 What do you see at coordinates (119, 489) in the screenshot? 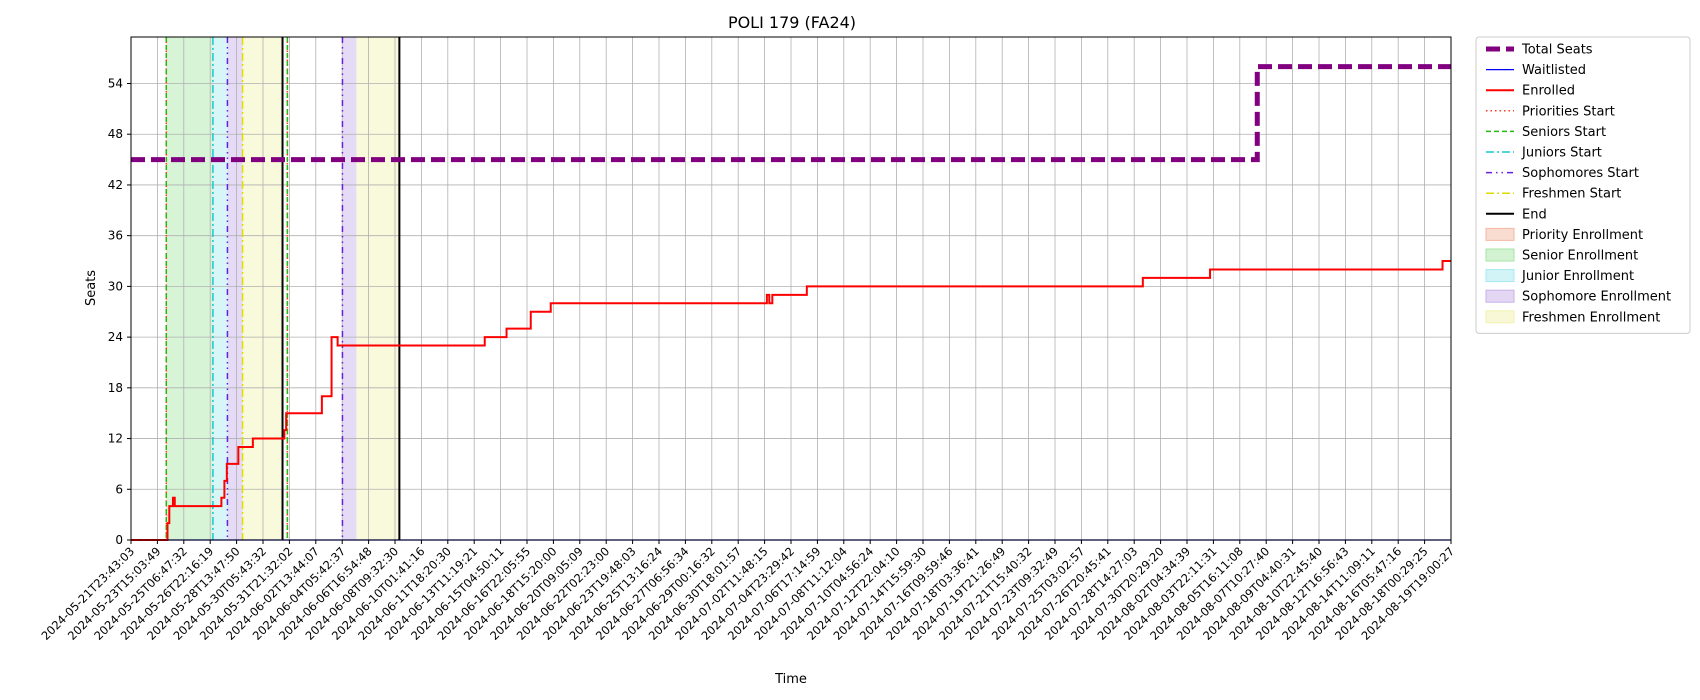
I see `y-tick-label: 6` at bounding box center [119, 489].